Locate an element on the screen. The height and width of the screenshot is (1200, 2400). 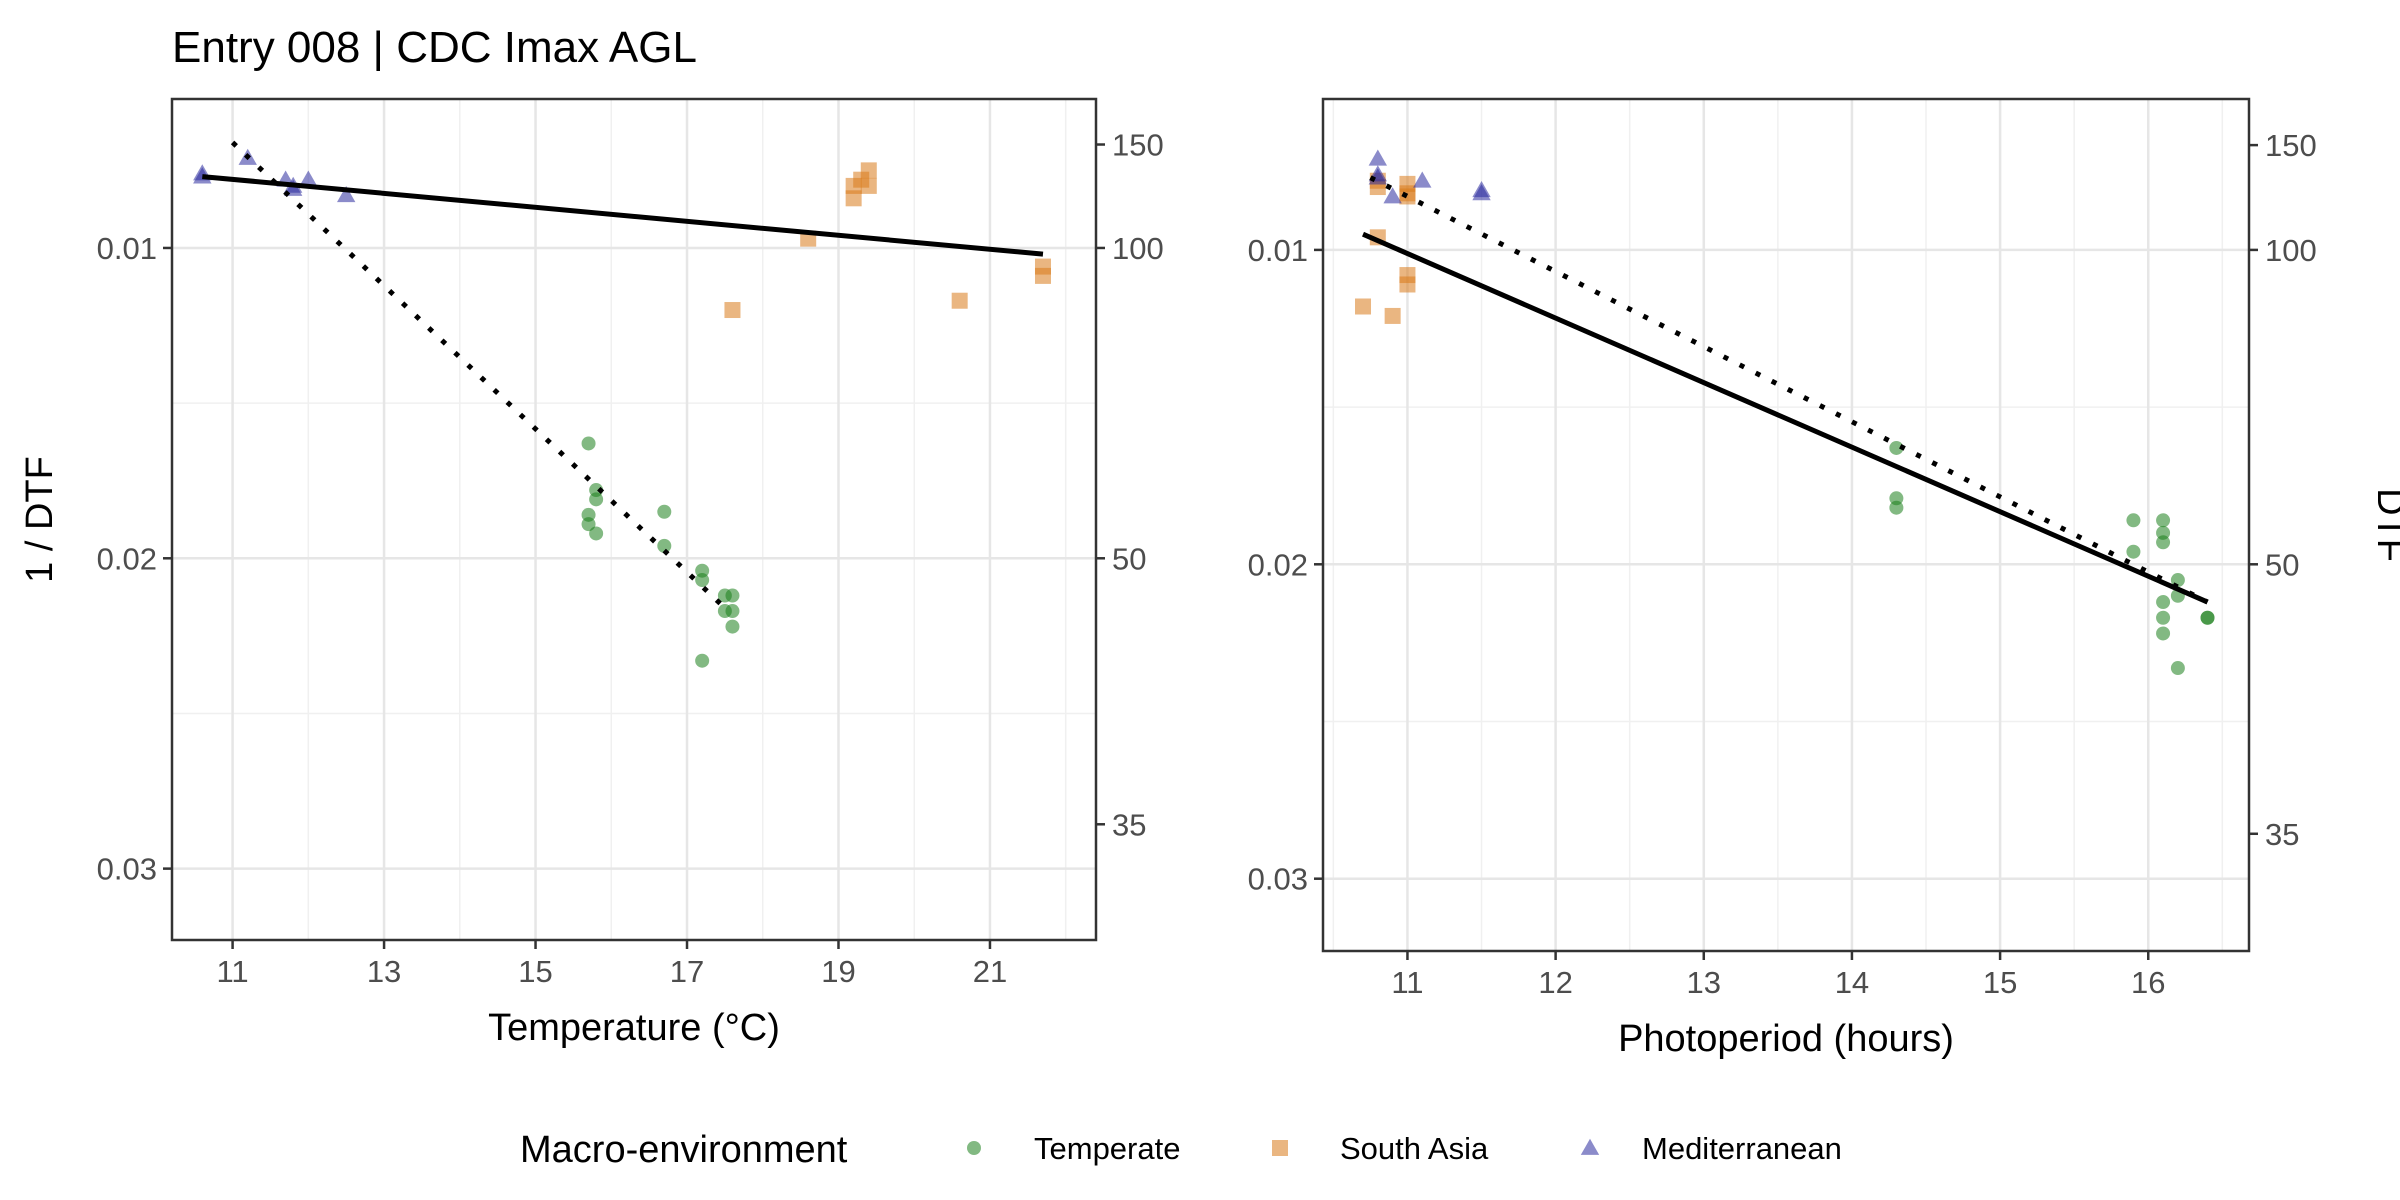
x-tick-label: 12 is located at coordinates (1555, 982).